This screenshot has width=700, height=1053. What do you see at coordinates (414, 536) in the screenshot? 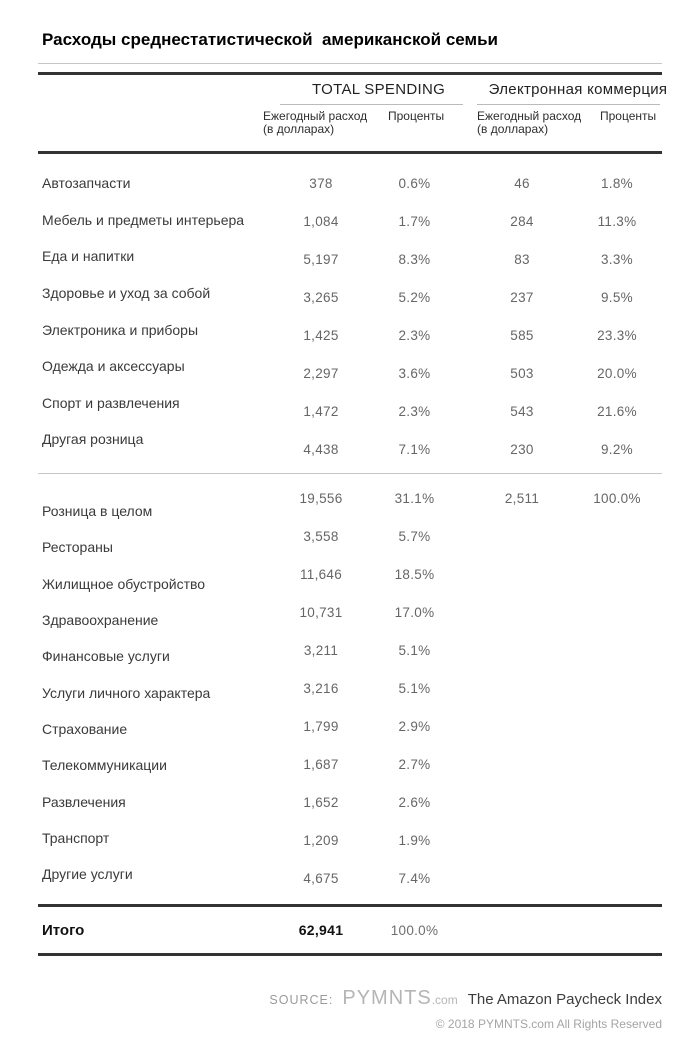
I see `total-percent-value: 5.7%` at bounding box center [414, 536].